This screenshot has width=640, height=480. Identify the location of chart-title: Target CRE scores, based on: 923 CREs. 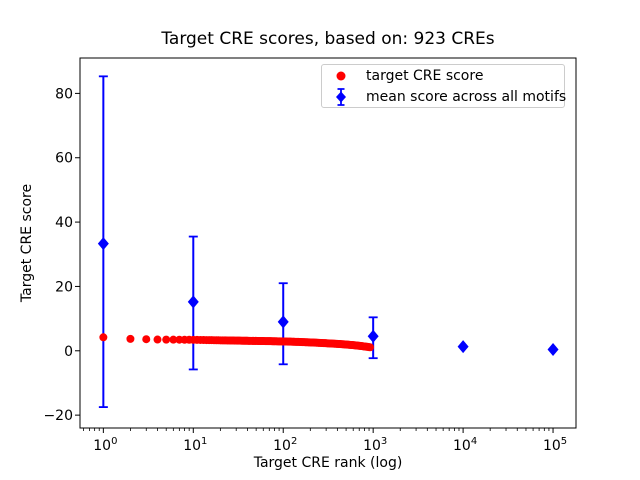
(328, 39).